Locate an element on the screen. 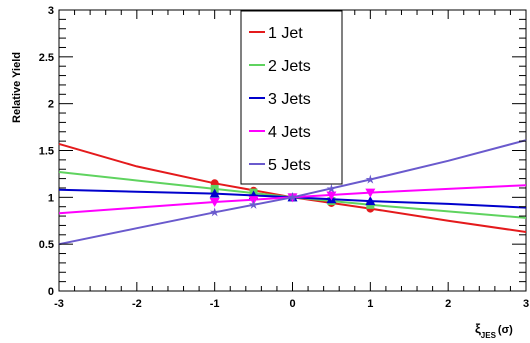 The height and width of the screenshot is (343, 530). x-tick-label: 2 is located at coordinates (448, 304).